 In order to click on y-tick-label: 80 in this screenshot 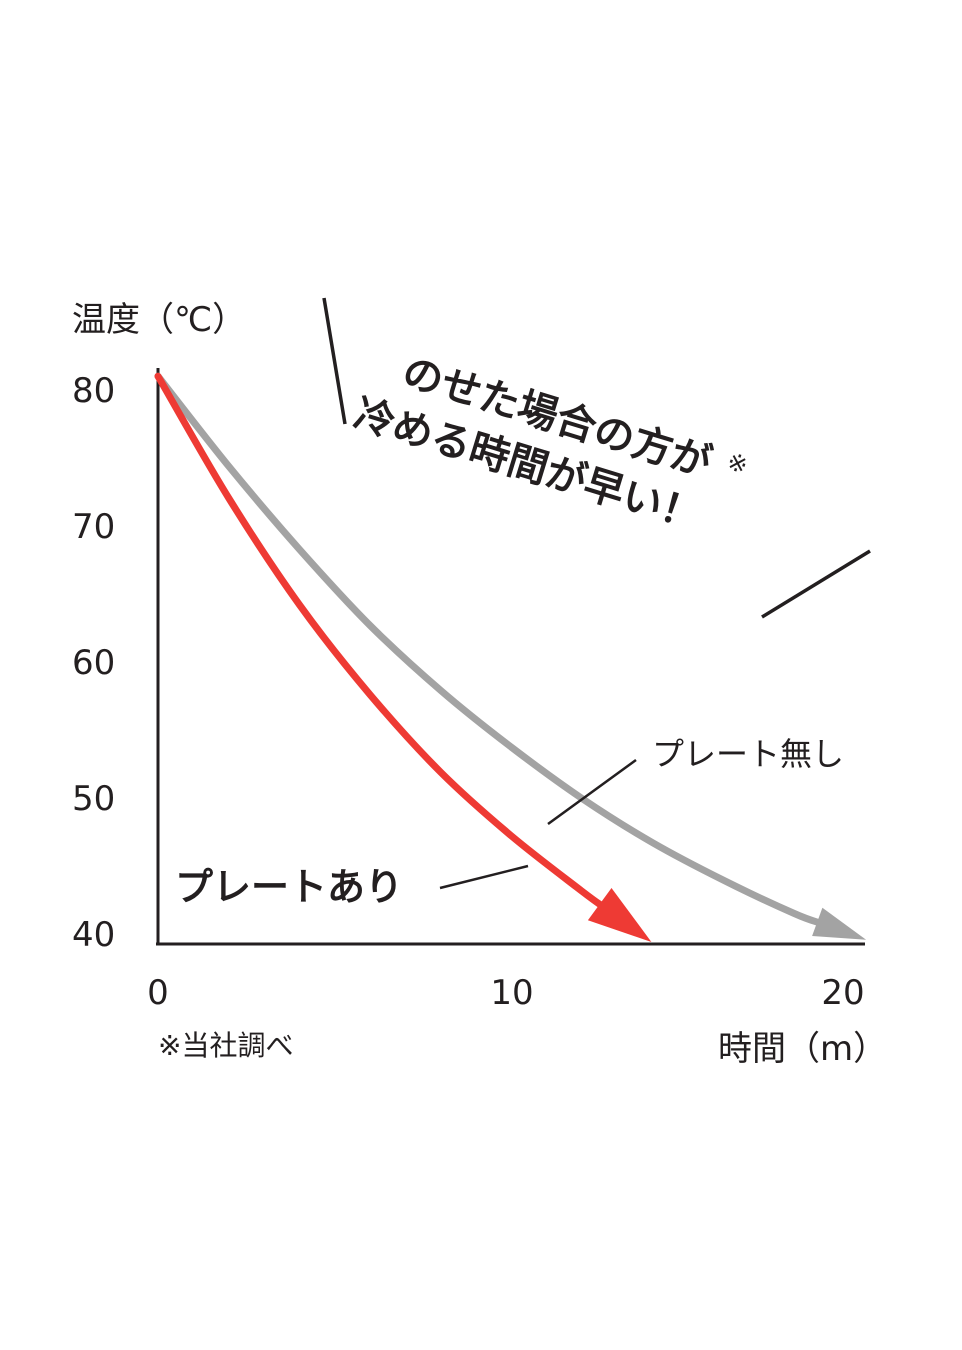, I will do `click(94, 391)`.